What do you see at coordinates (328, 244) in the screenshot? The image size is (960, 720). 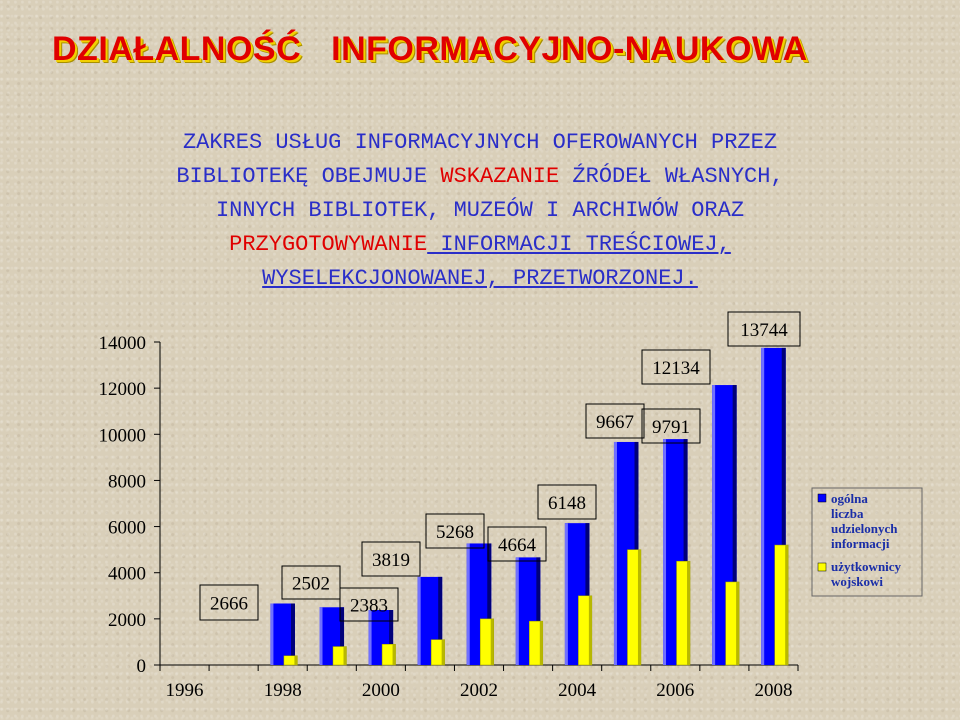 I see `intro-line-4-highlight: PRZYGOTOWYWANIE` at bounding box center [328, 244].